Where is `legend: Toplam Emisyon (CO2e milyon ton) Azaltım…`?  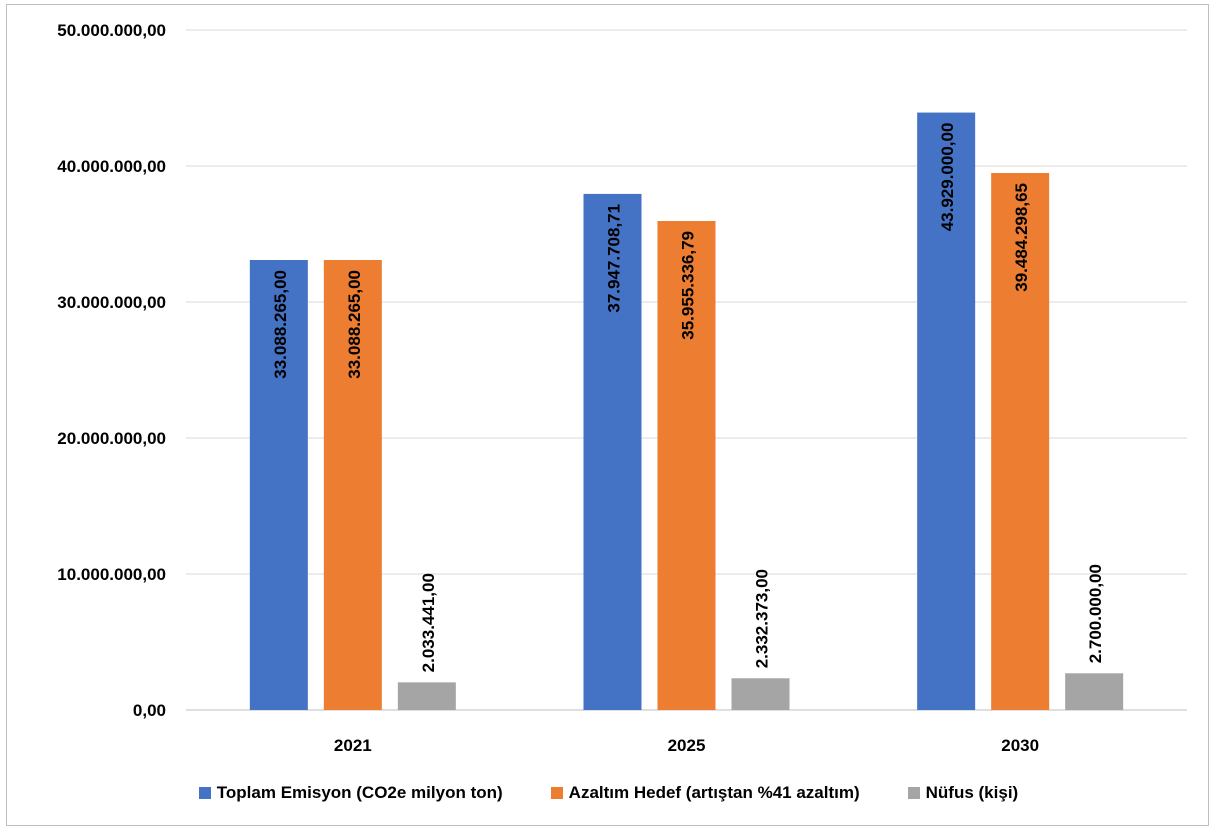
legend: Toplam Emisyon (CO2e milyon ton) Azaltım… is located at coordinates (608, 793).